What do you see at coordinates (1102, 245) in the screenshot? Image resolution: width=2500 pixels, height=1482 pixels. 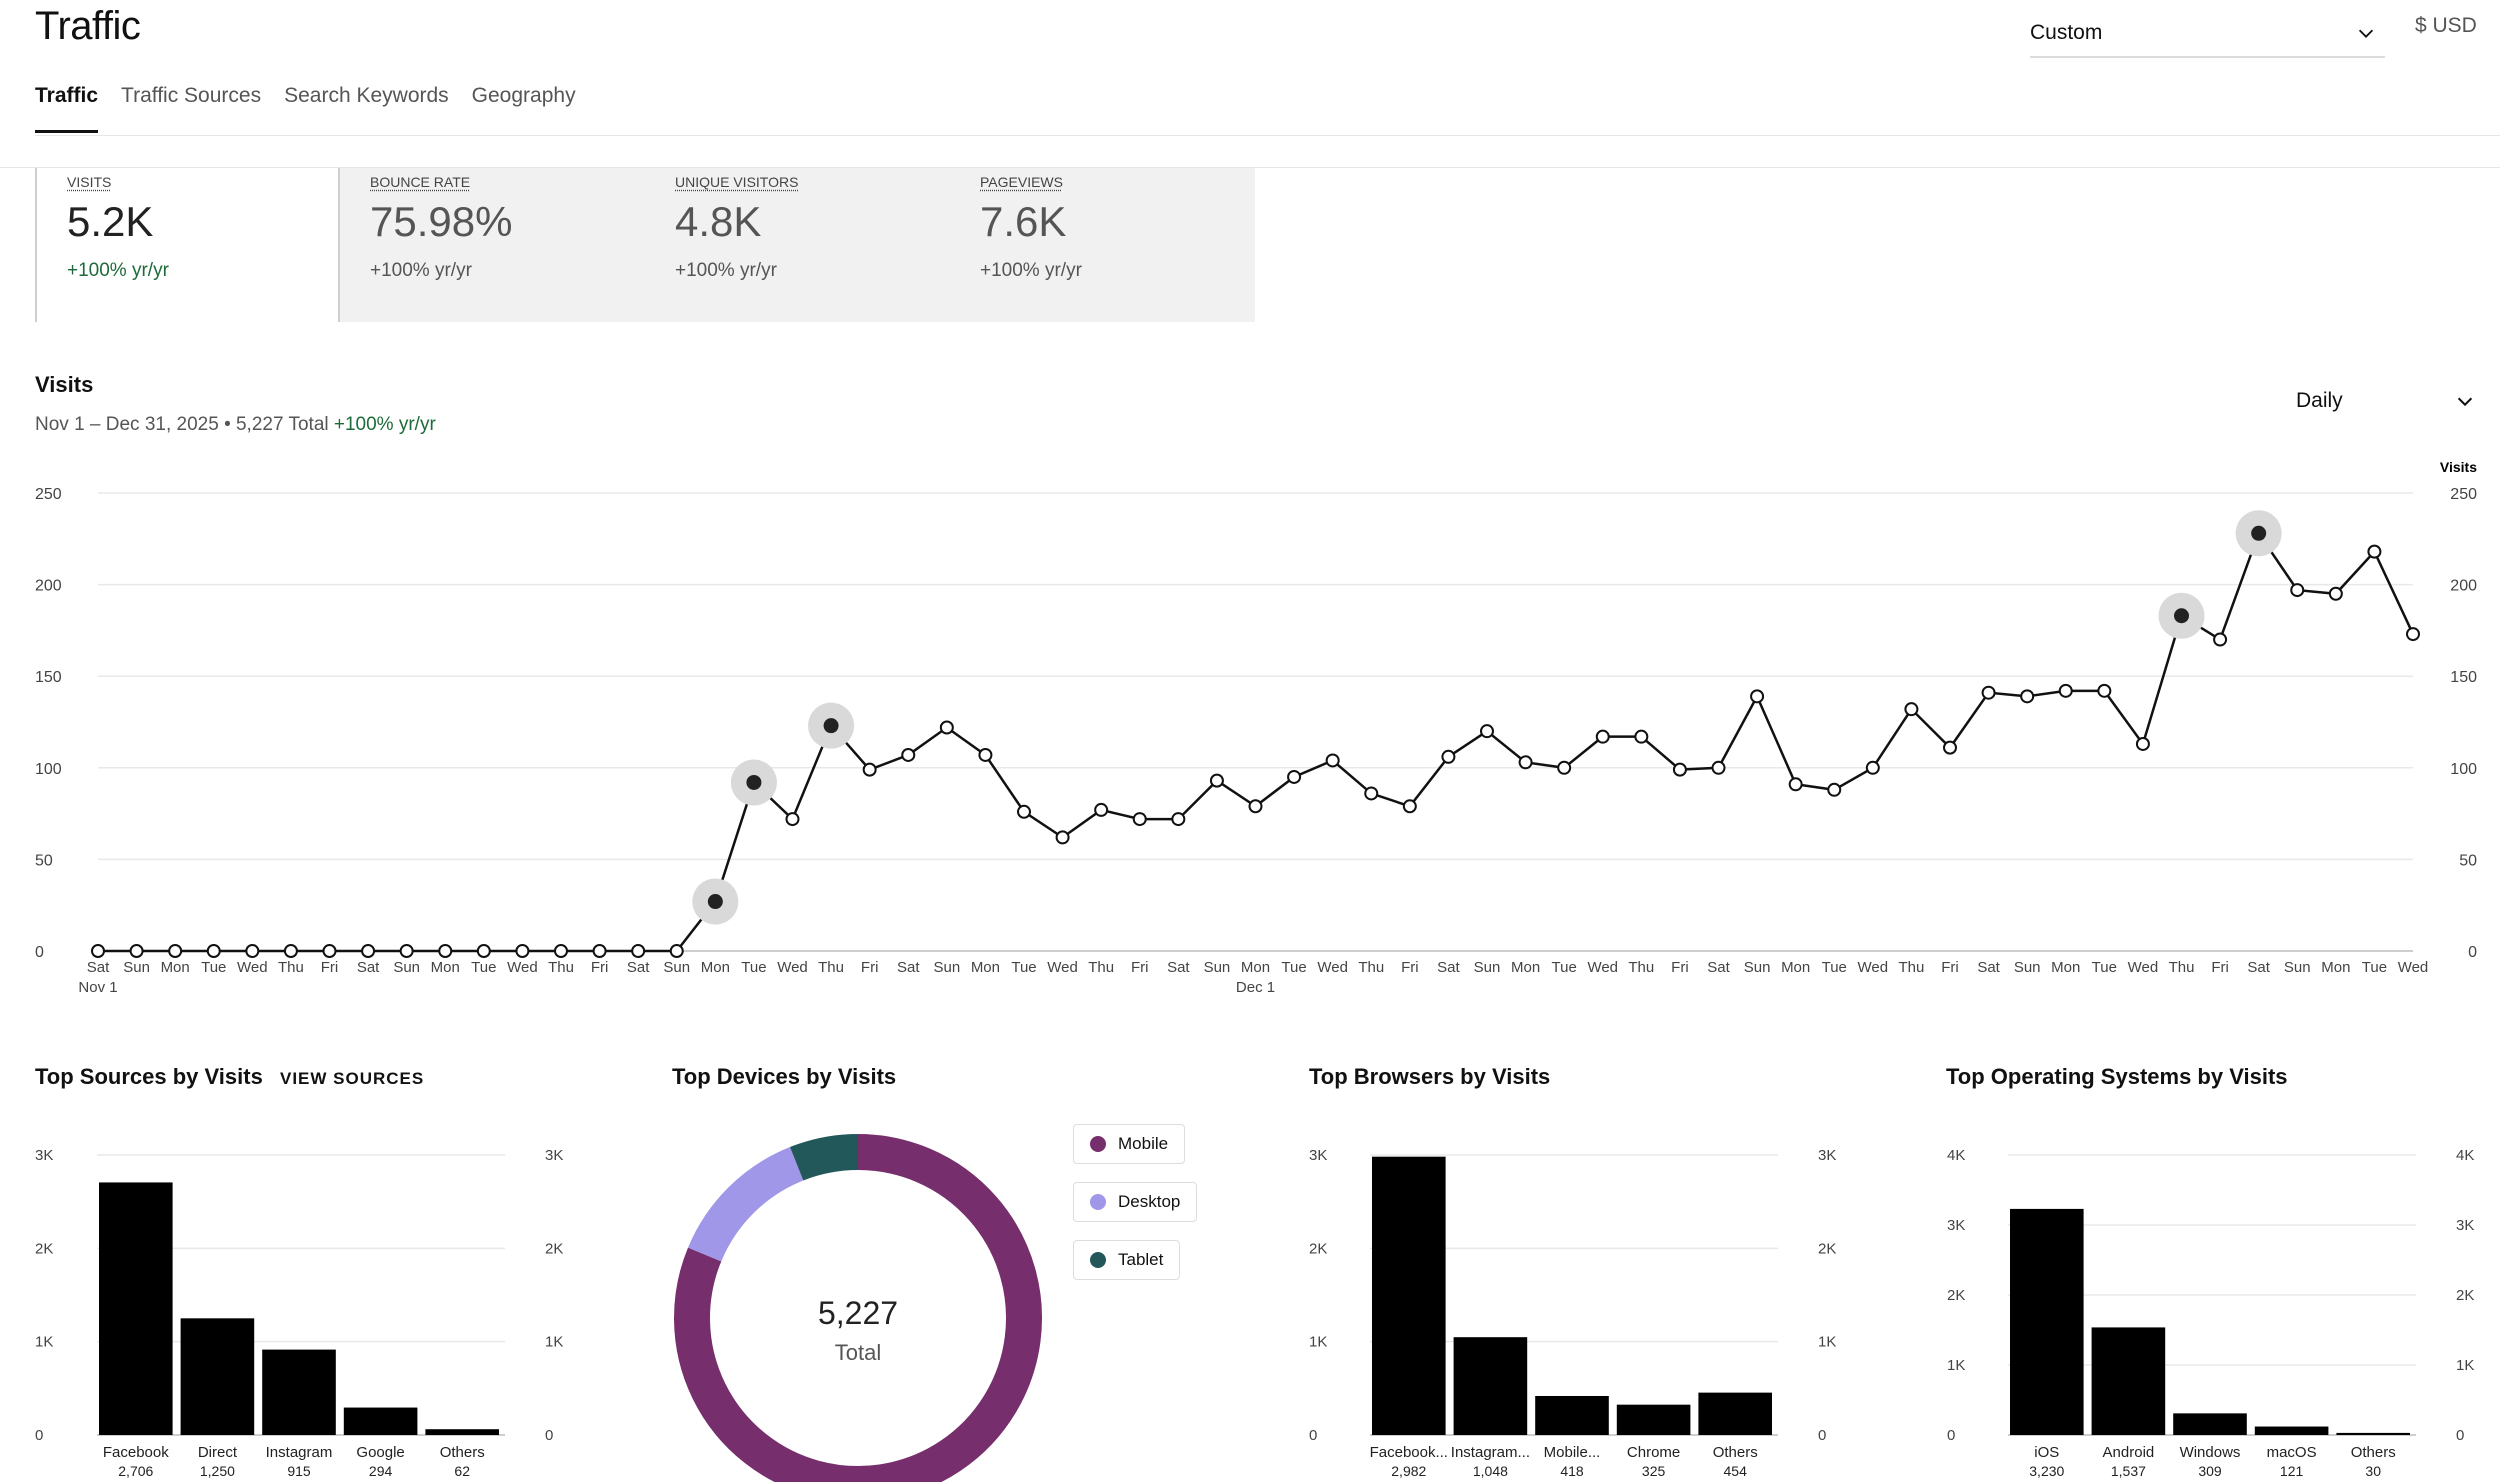 I see `metric-pageviews: PAGEVIEWS 7.6K +100% yr/yr` at bounding box center [1102, 245].